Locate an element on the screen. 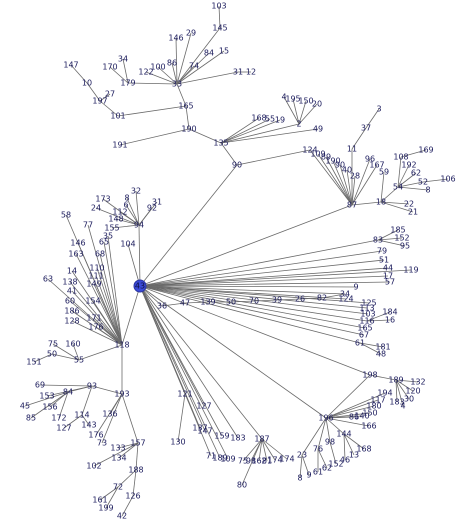 The width and height of the screenshot is (474, 519). node-31b: 31 is located at coordinates (238, 72).